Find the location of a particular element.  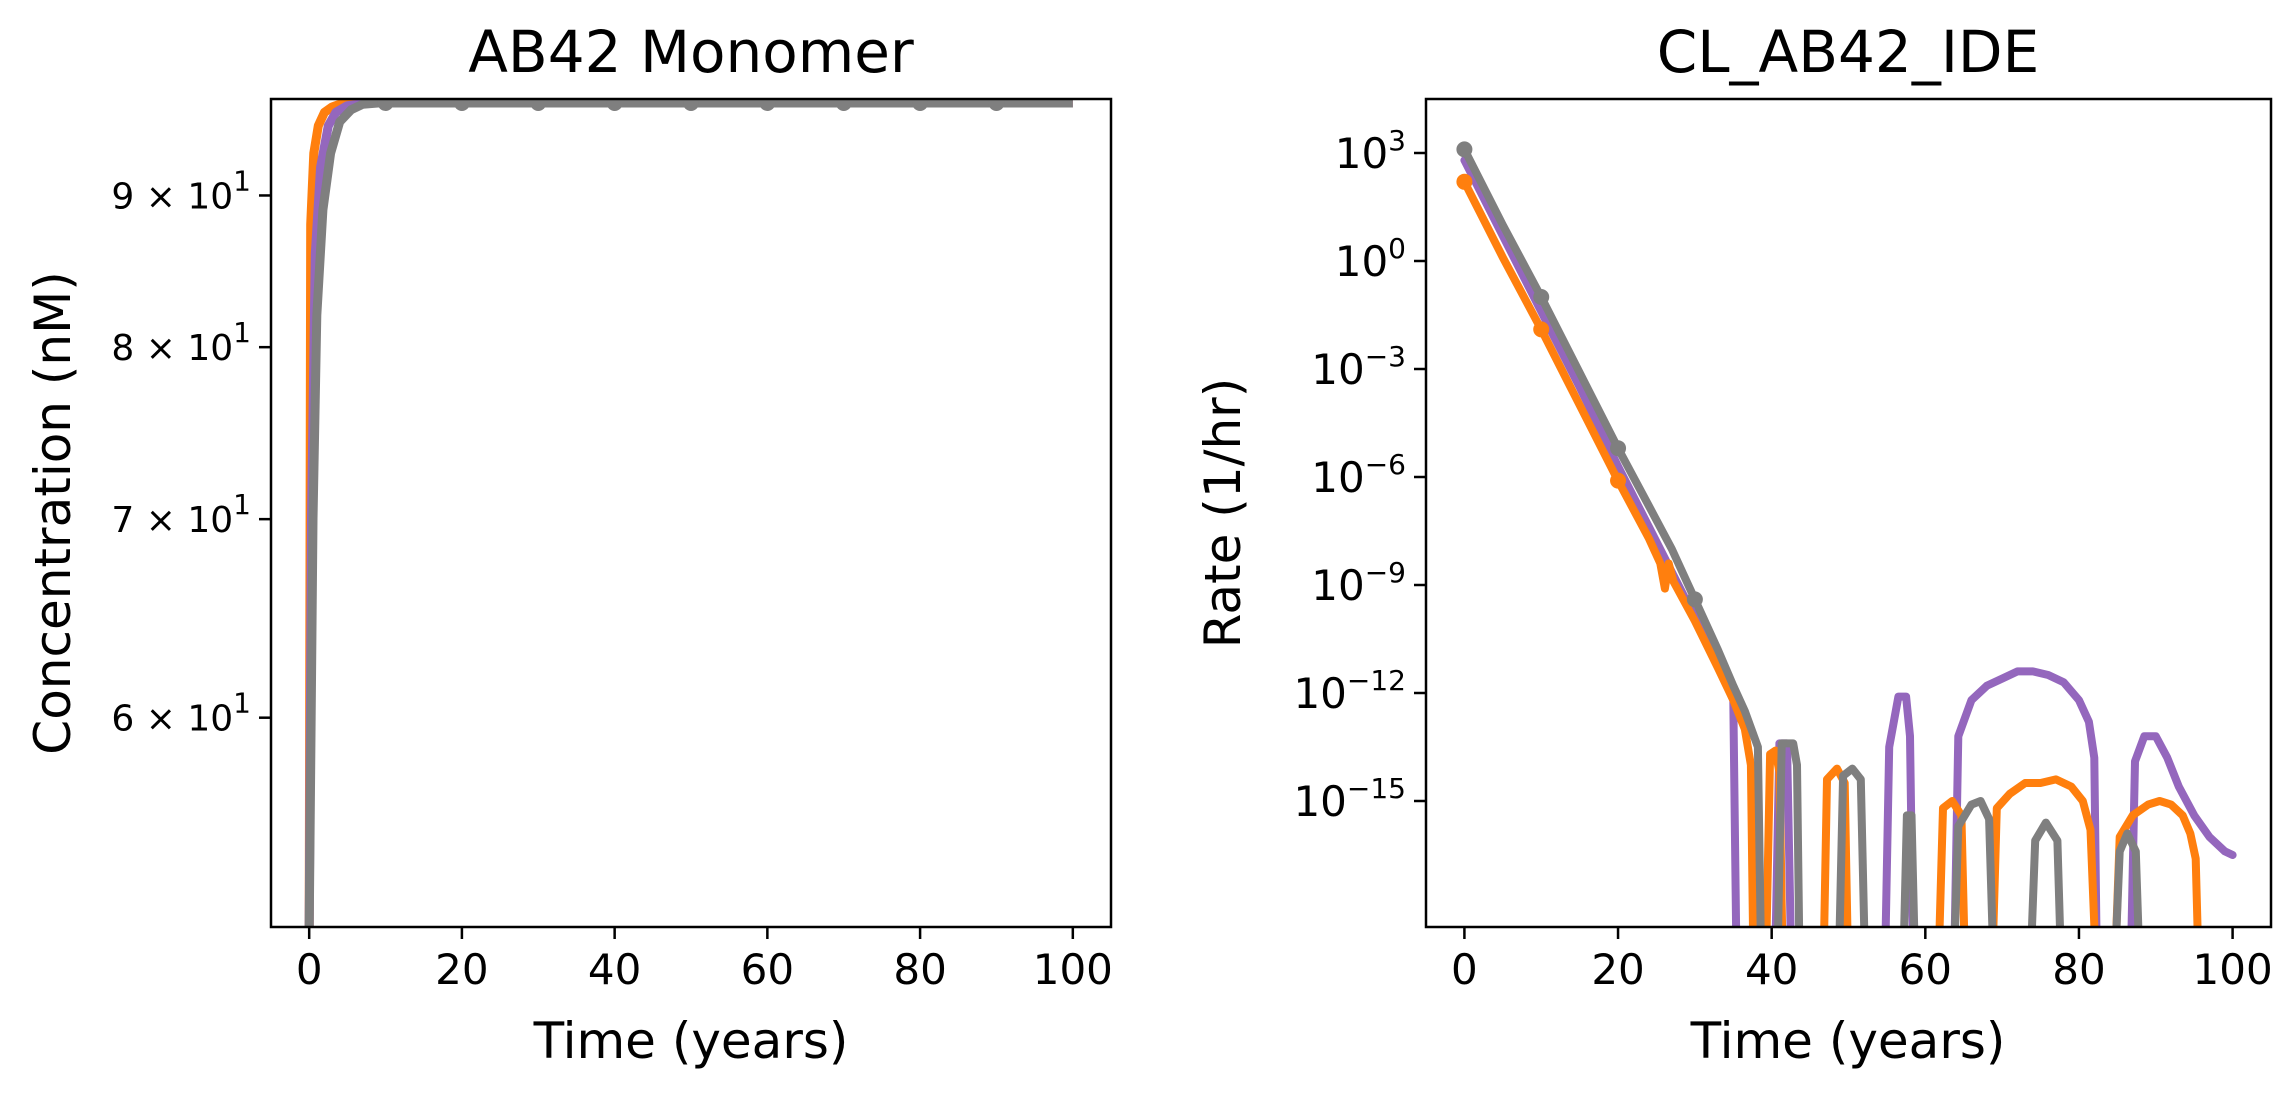

y-tick-base: 8 × 10 is located at coordinates (172, 348).